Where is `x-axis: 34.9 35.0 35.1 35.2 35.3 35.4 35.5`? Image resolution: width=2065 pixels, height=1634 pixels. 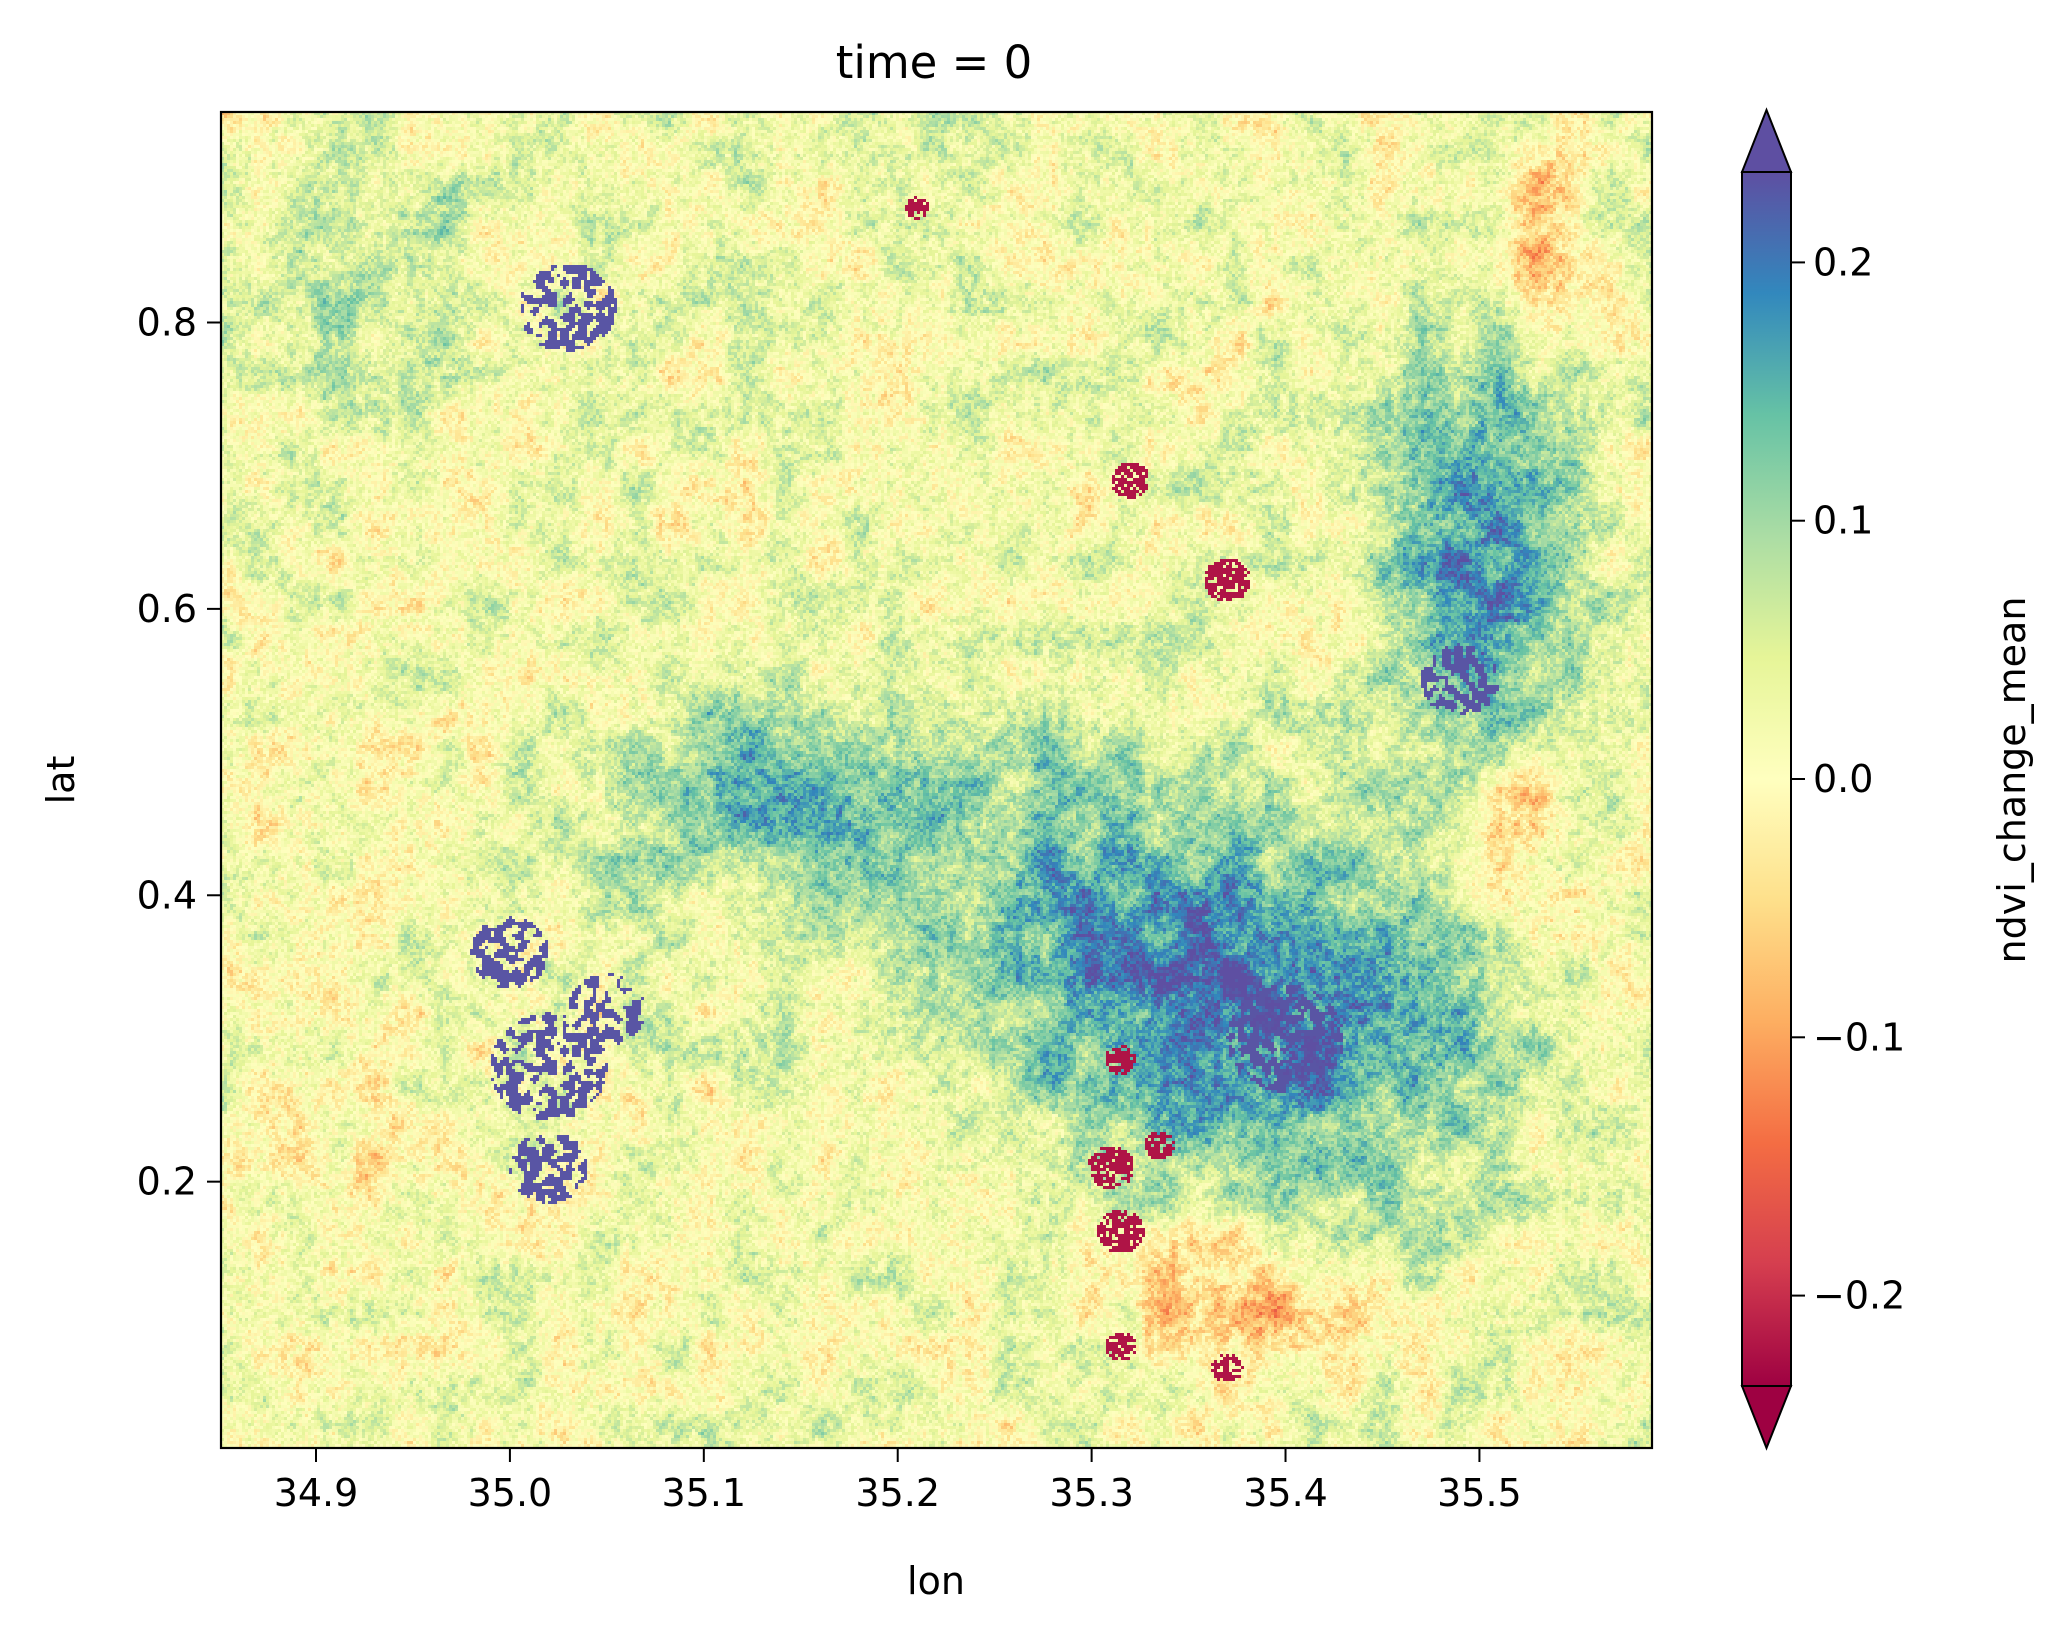 x-axis: 34.9 35.0 35.1 35.2 35.3 35.4 35.5 is located at coordinates (898, 1481).